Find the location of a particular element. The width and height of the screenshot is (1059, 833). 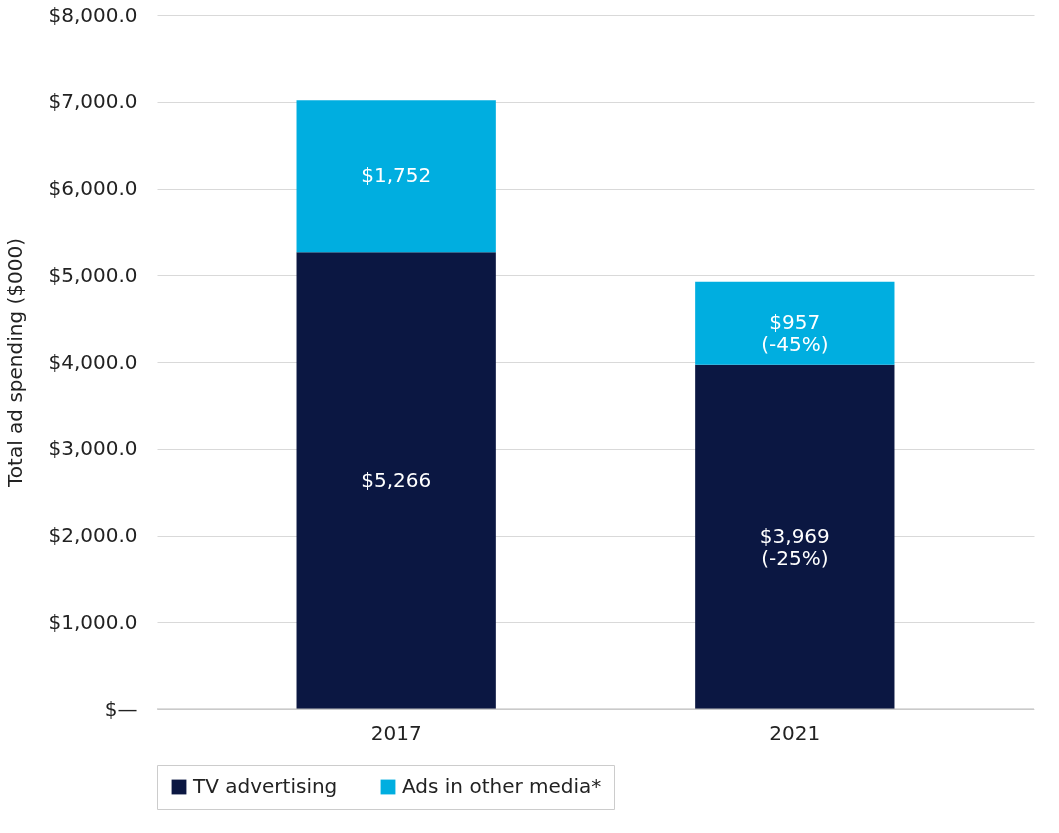

y-tick-label: $1,000.0 is located at coordinates (93, 621).